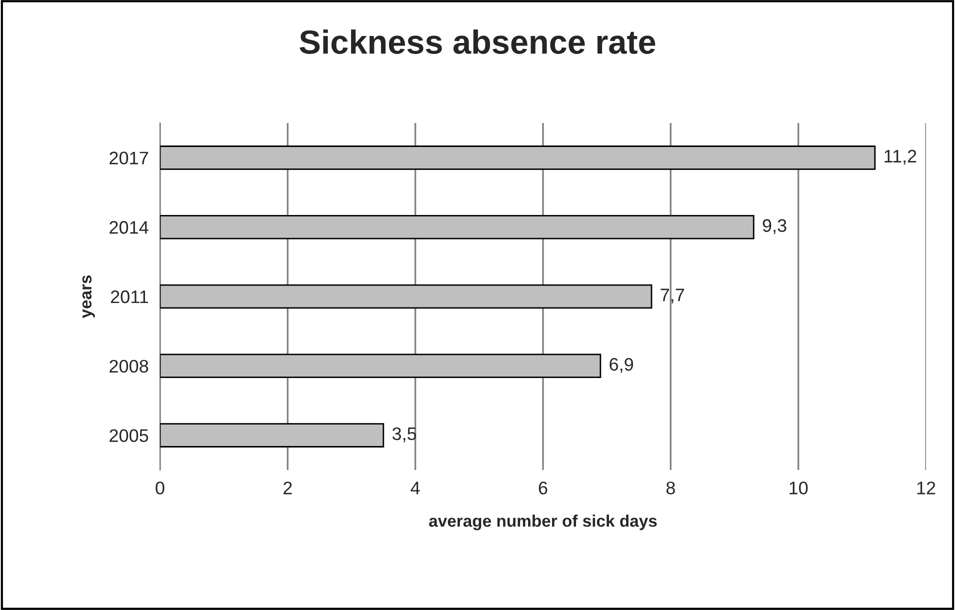 The image size is (955, 610). Describe the element at coordinates (129, 297) in the screenshot. I see `y-tick-label: 2011` at that location.